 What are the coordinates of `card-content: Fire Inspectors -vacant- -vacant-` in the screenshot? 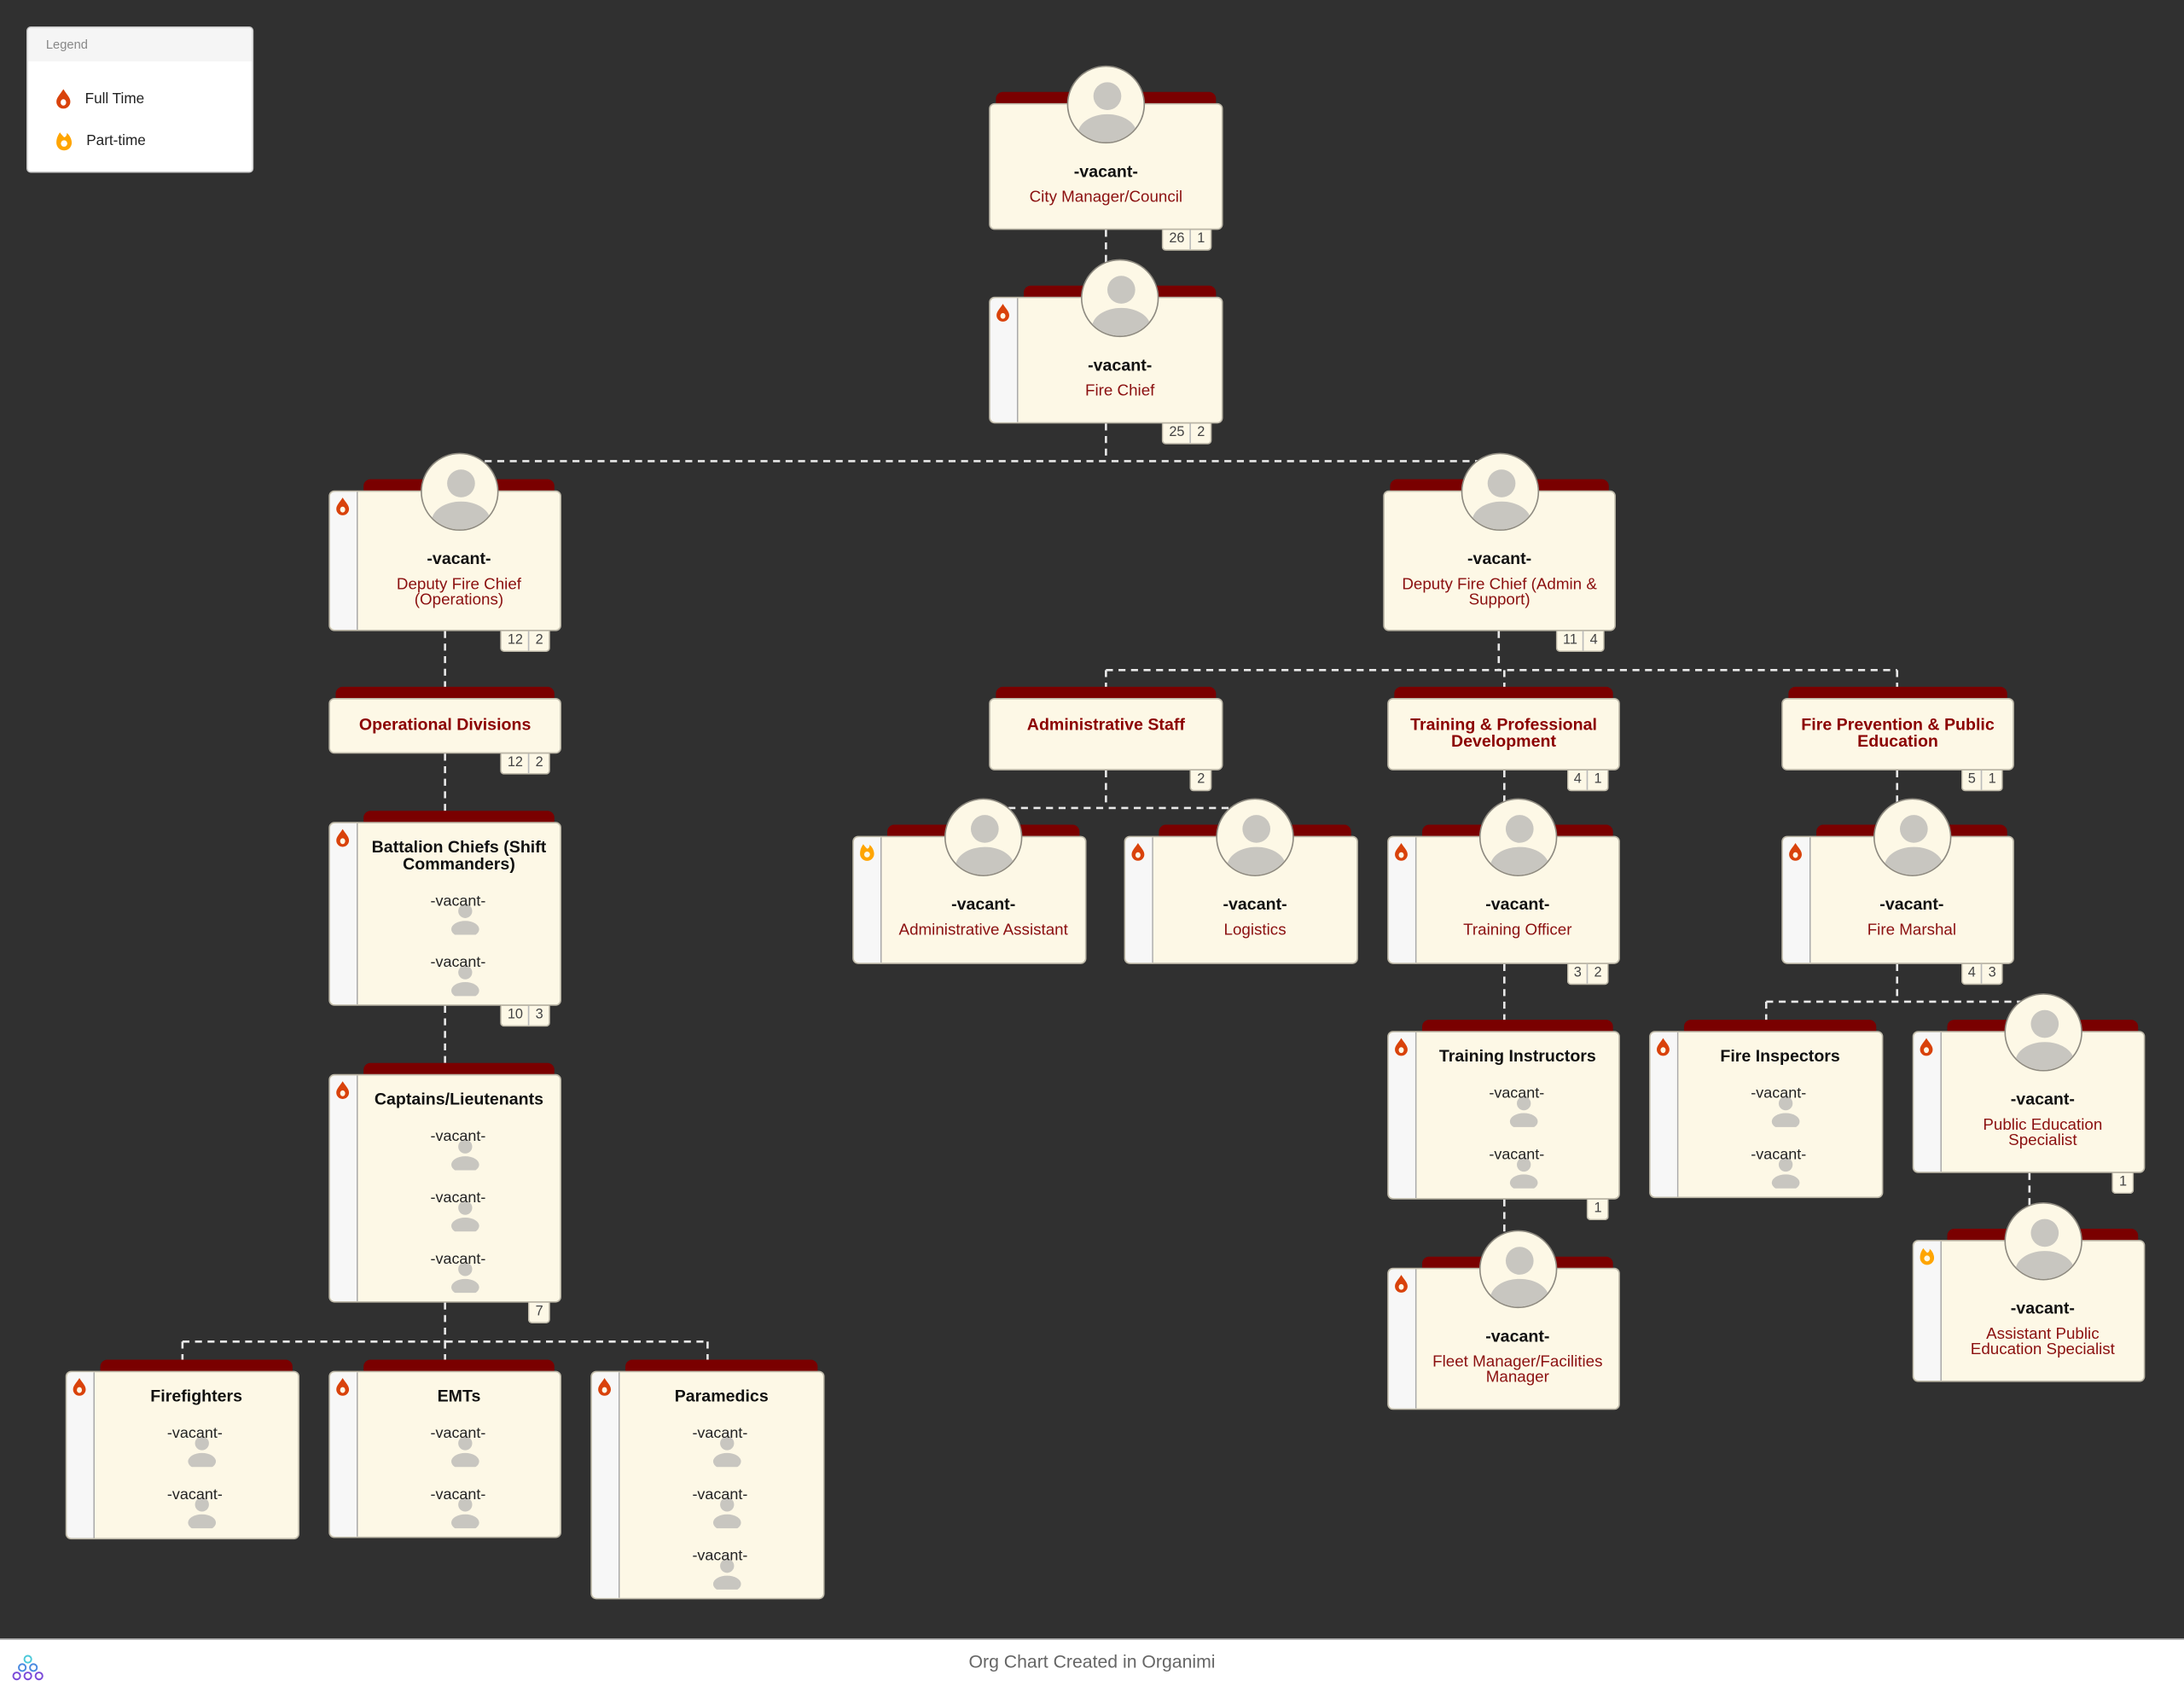 It's located at (1780, 1114).